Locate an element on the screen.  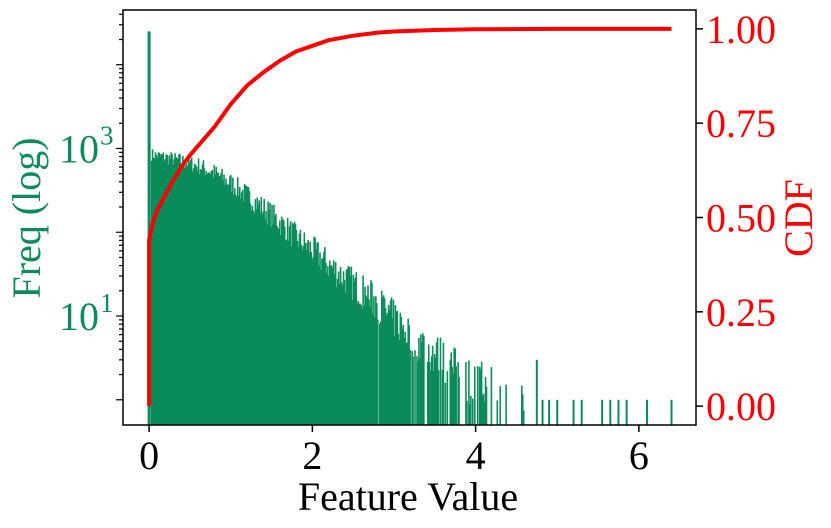
y-left-axis-label: Freq (log) is located at coordinates (26, 217).